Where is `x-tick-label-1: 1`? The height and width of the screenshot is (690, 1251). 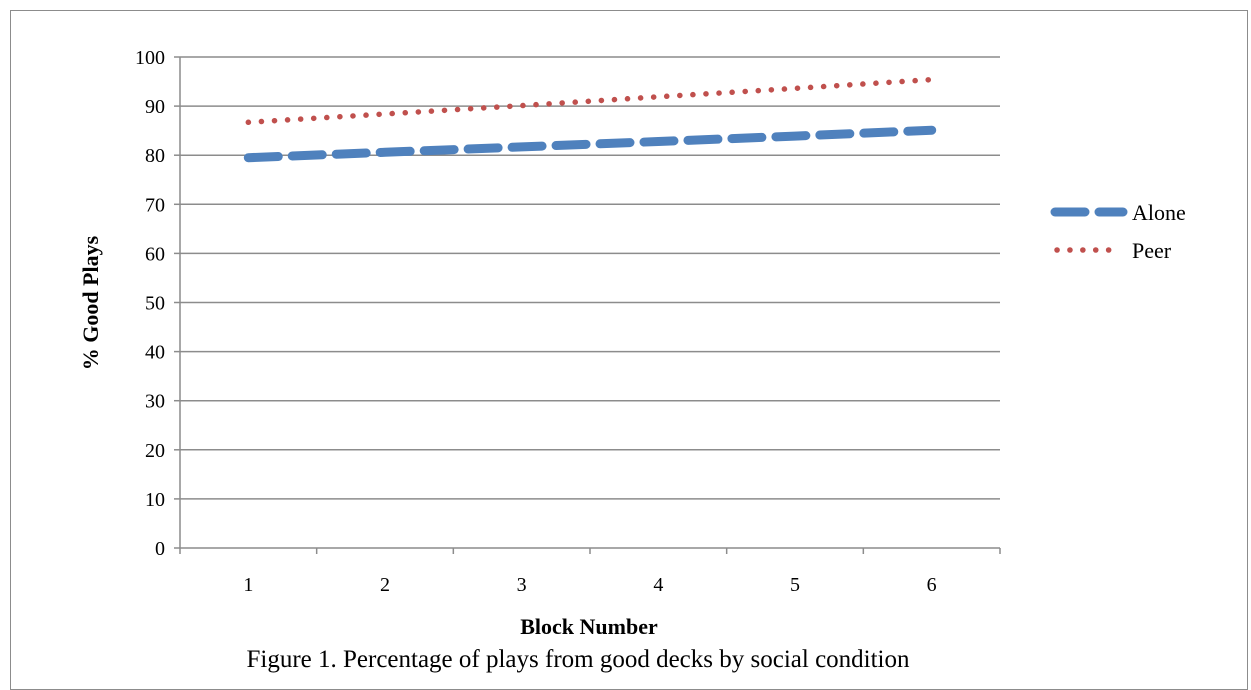 x-tick-label-1: 1 is located at coordinates (248, 585).